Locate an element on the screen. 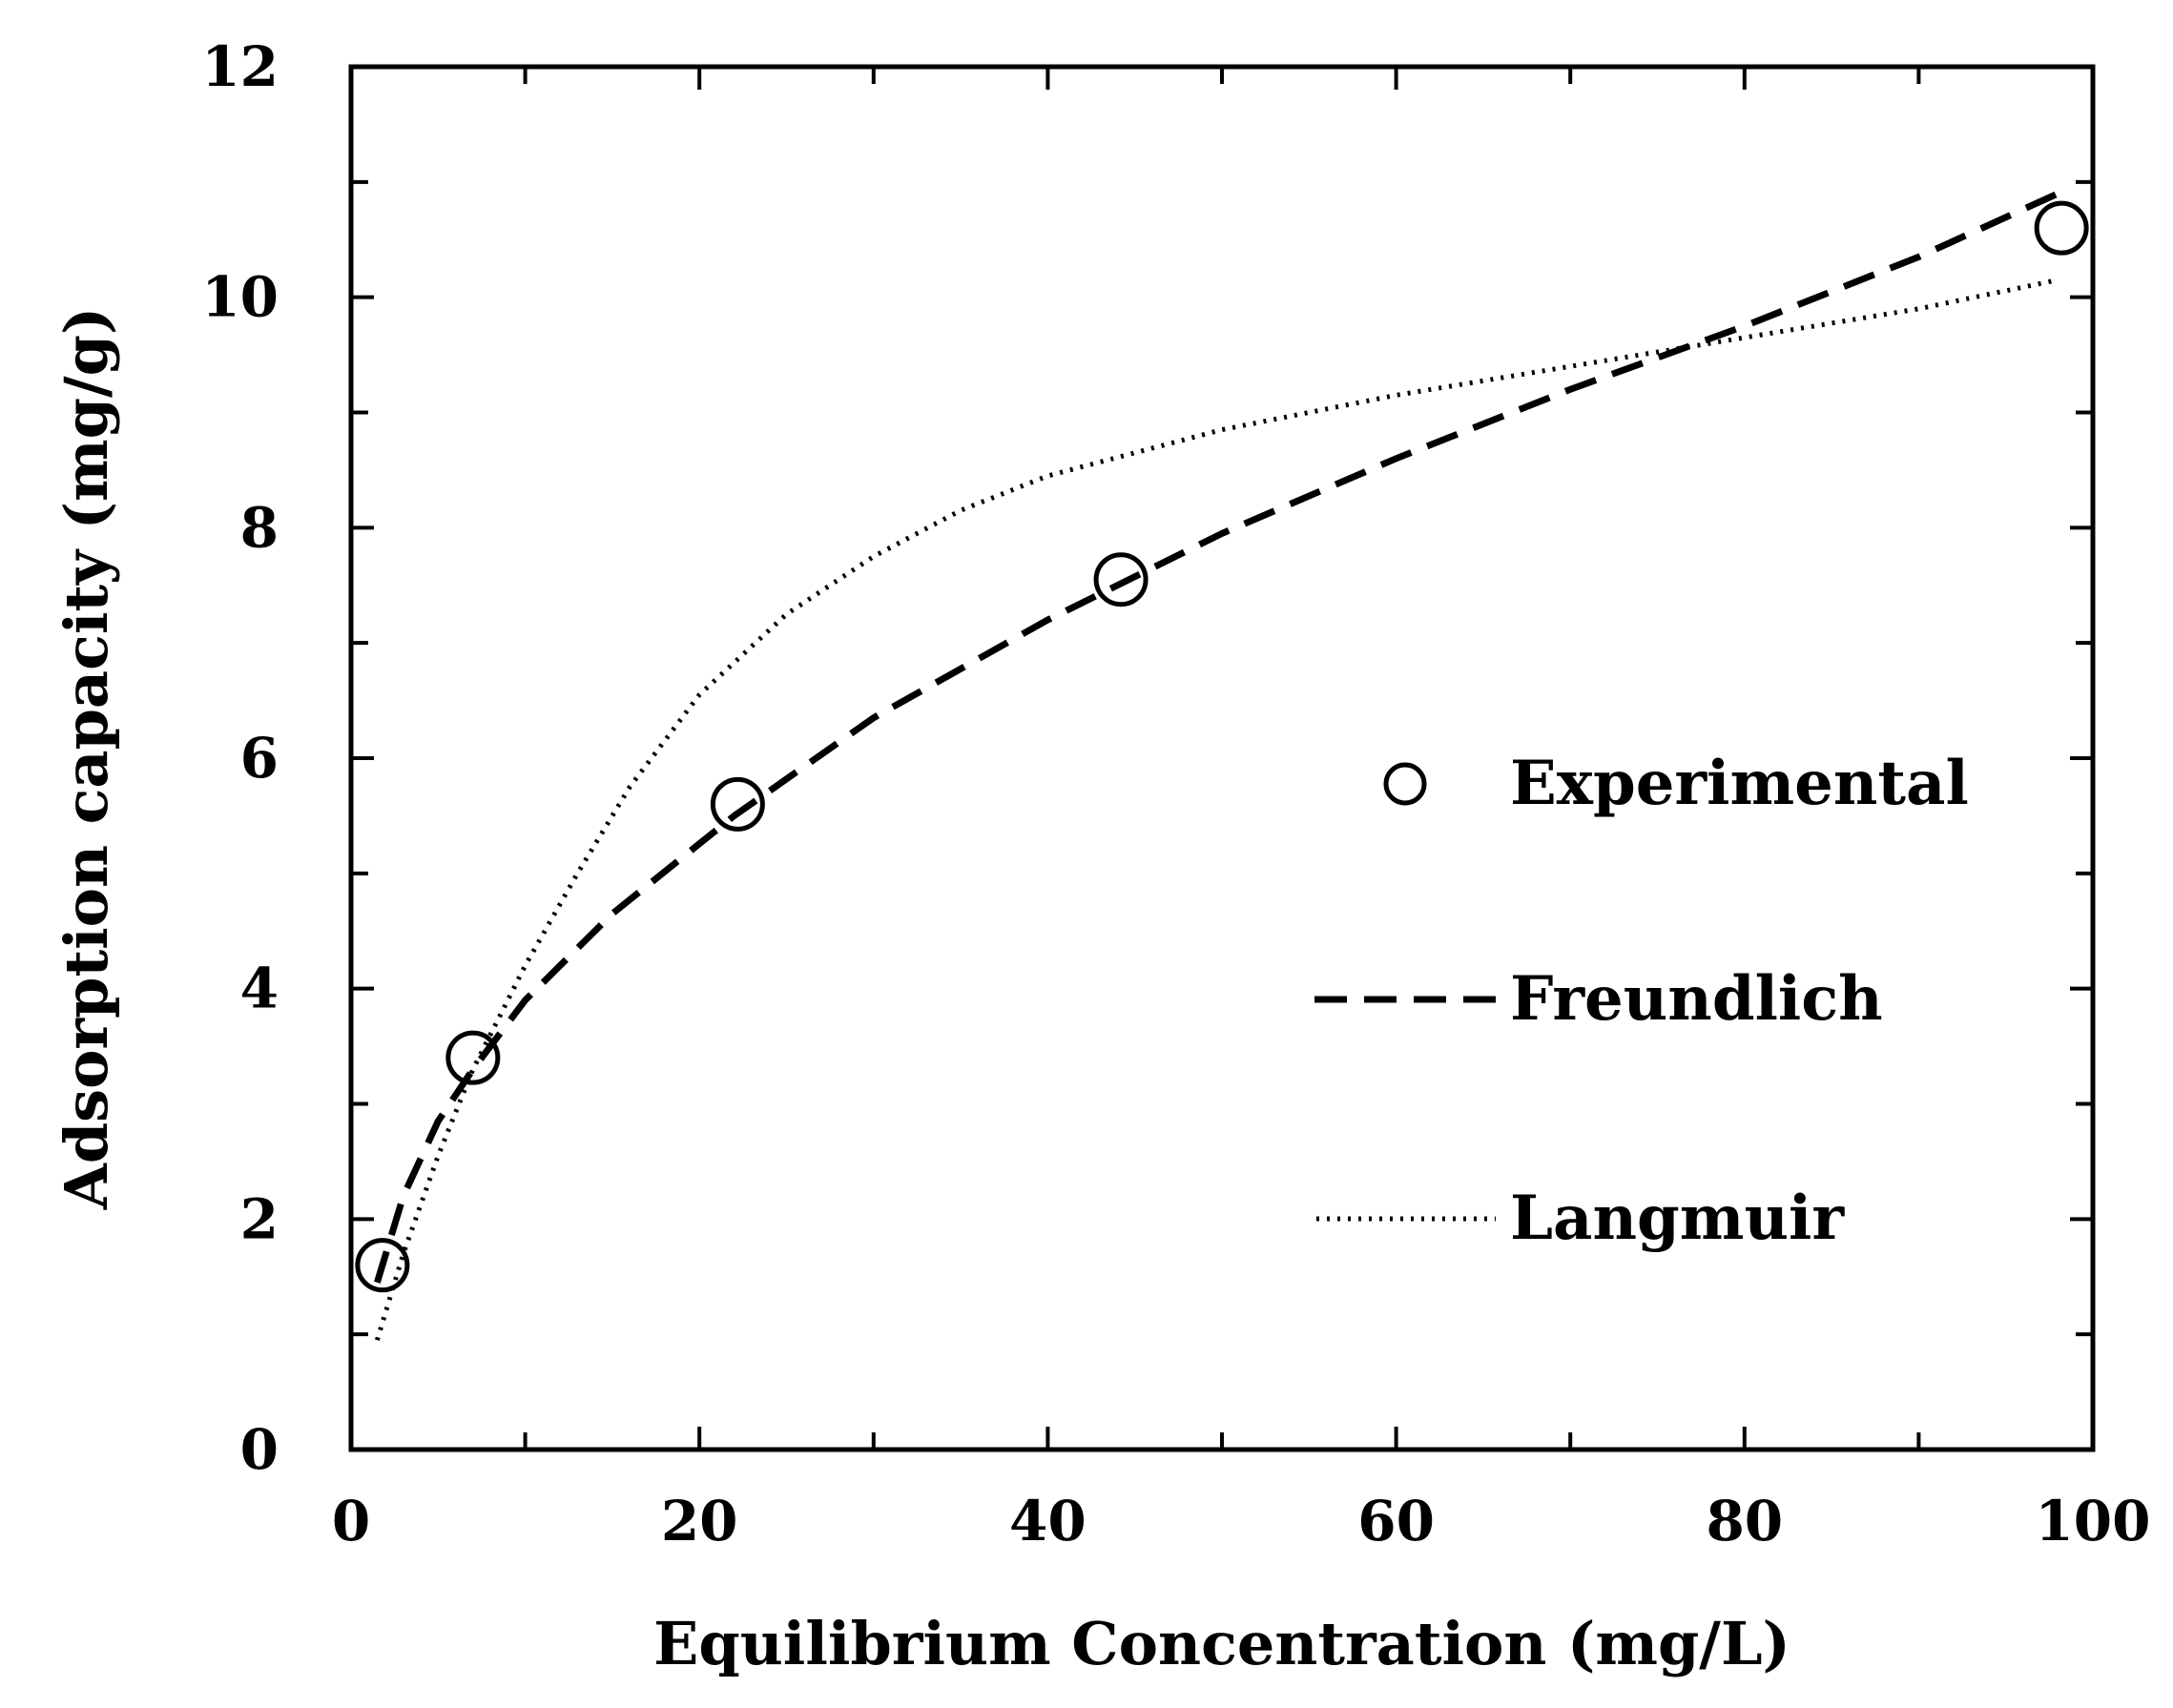 This screenshot has height=1708, width=2173. x-tick-label: 60 is located at coordinates (1396, 1521).